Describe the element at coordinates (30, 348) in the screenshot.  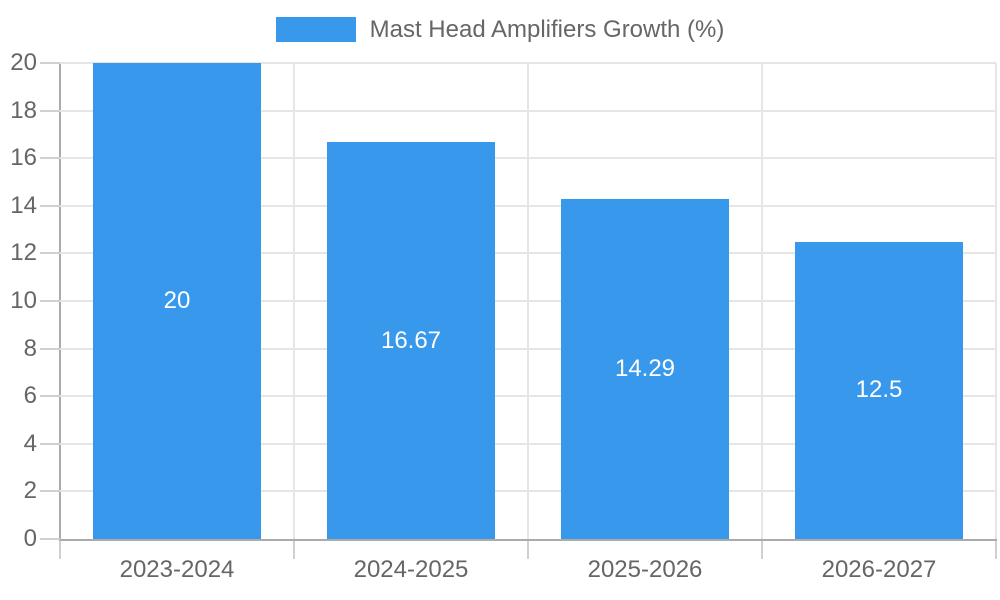
I see `y-tick-label: 8` at that location.